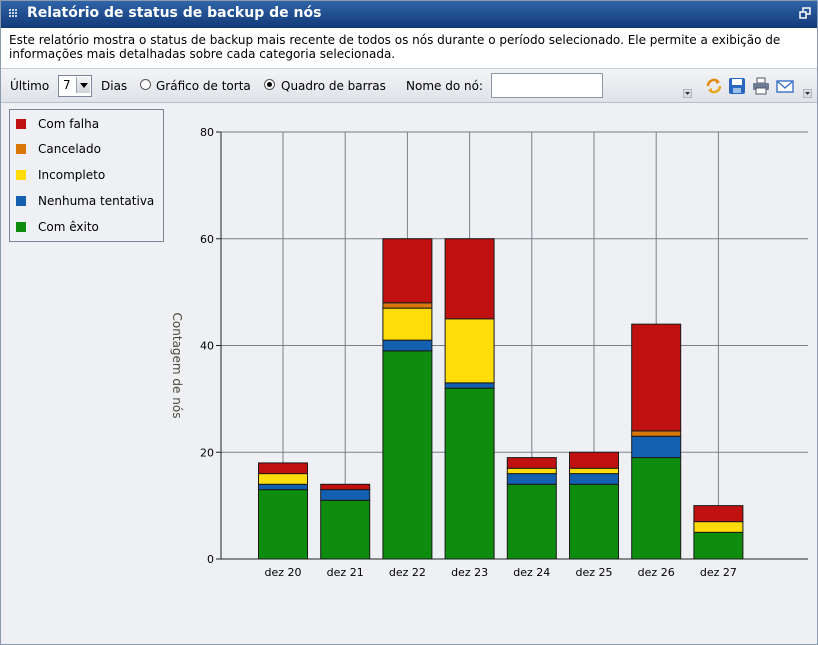 This screenshot has width=818, height=645. I want to click on legend-item: Com falha, so click(85, 125).